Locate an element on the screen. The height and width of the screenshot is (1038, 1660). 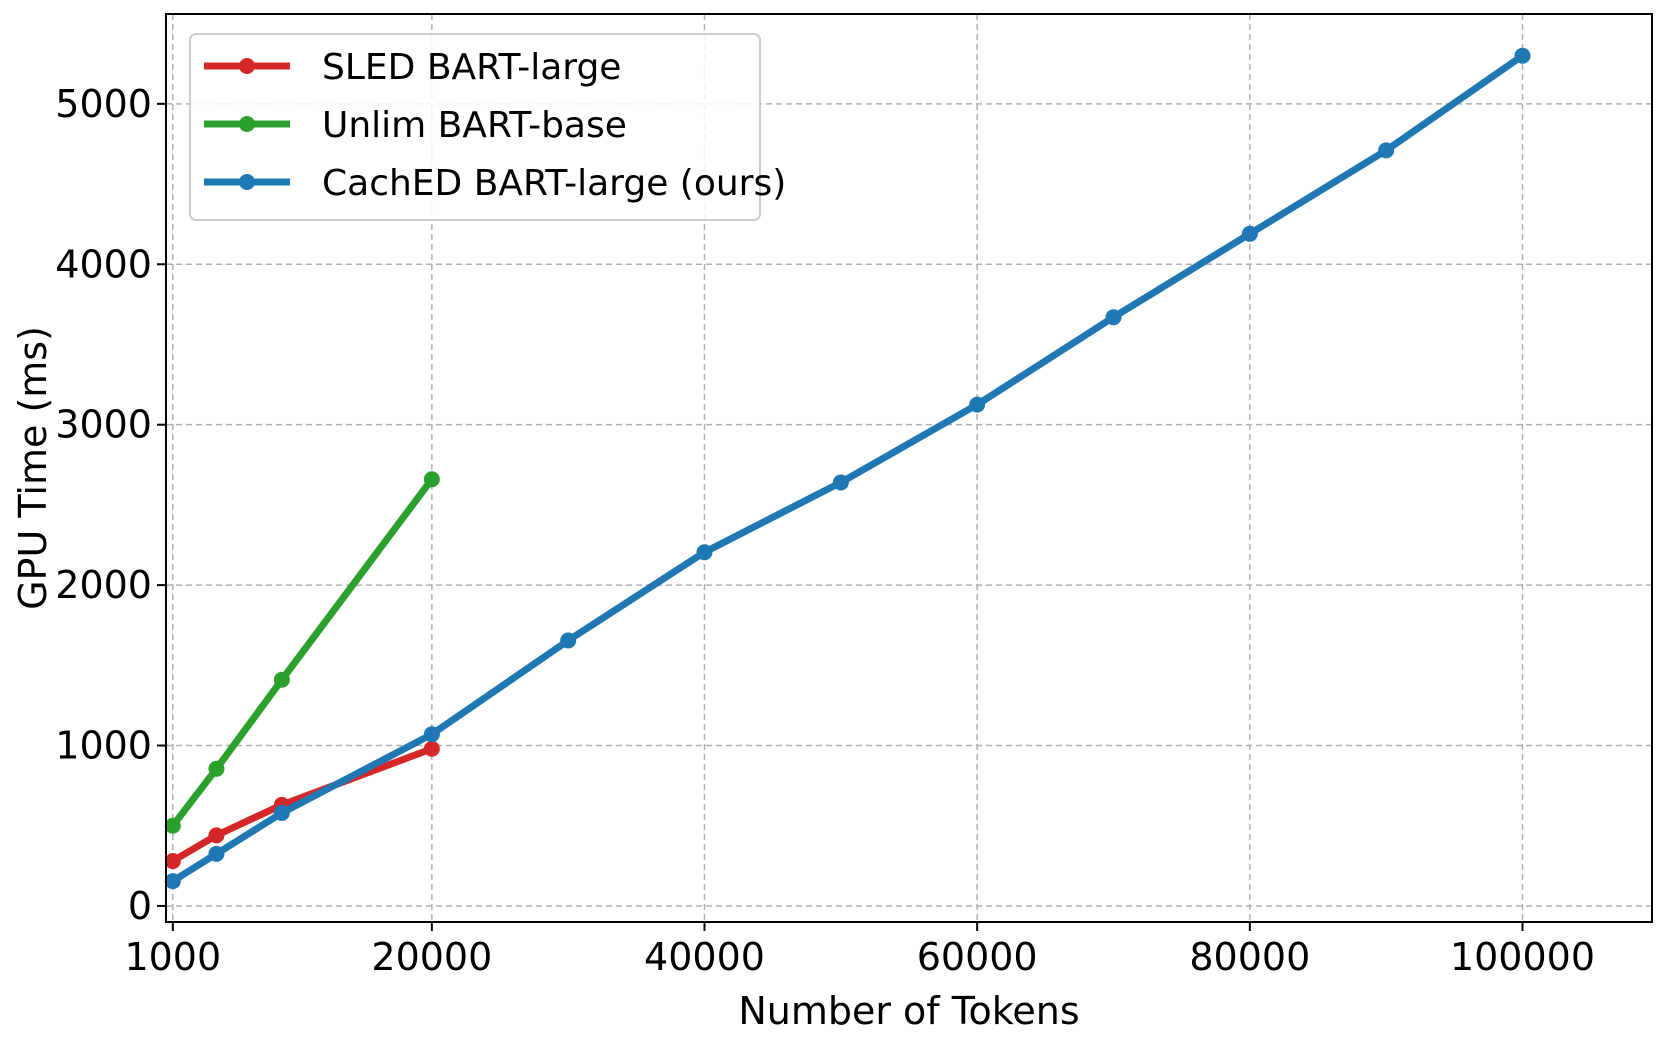
legend-item: Unlim BART-base is located at coordinates (415, 125).